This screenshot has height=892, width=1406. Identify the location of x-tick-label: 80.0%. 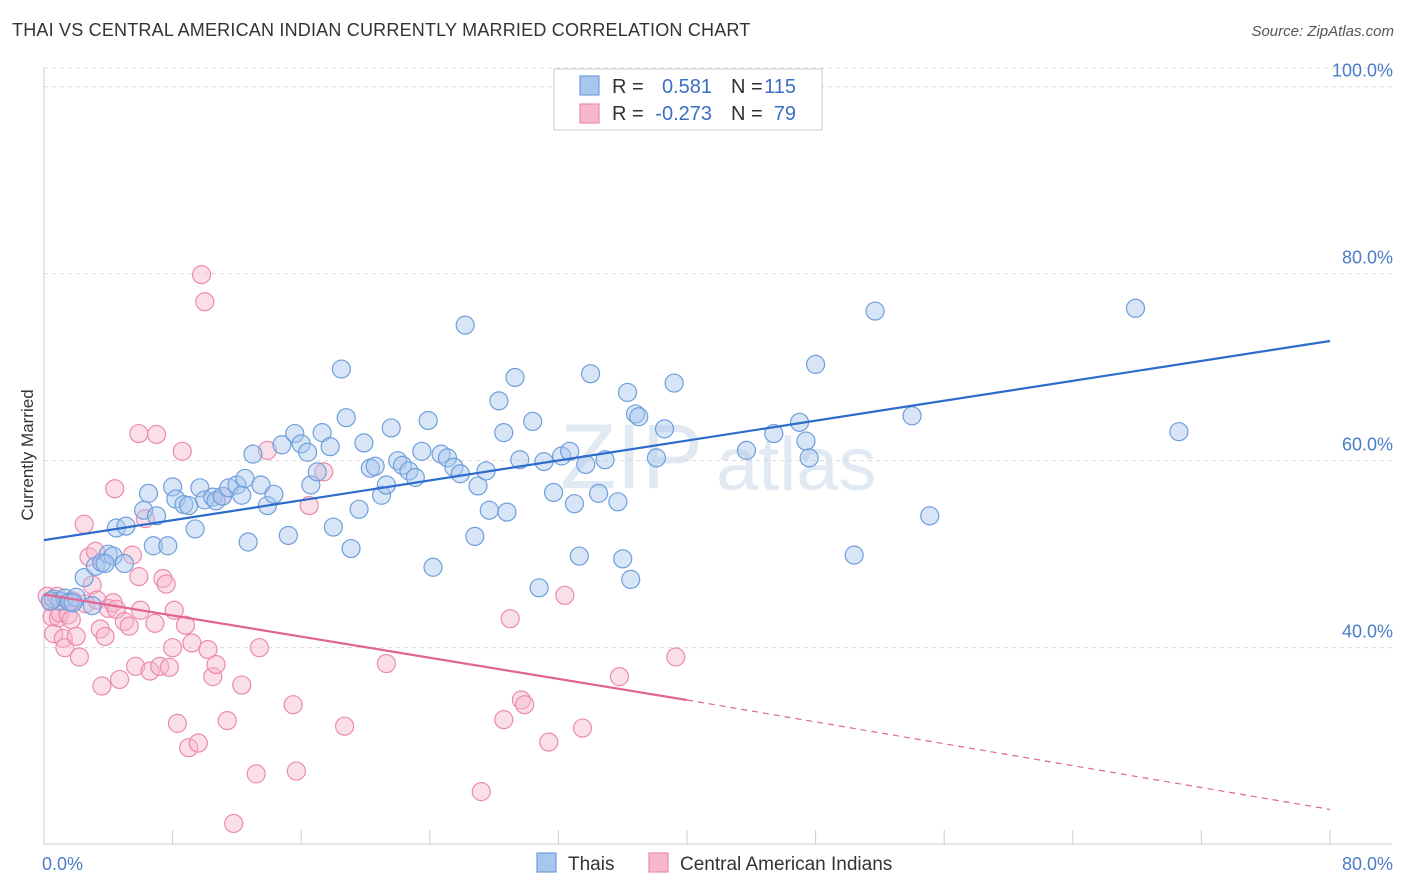
(1367, 864).